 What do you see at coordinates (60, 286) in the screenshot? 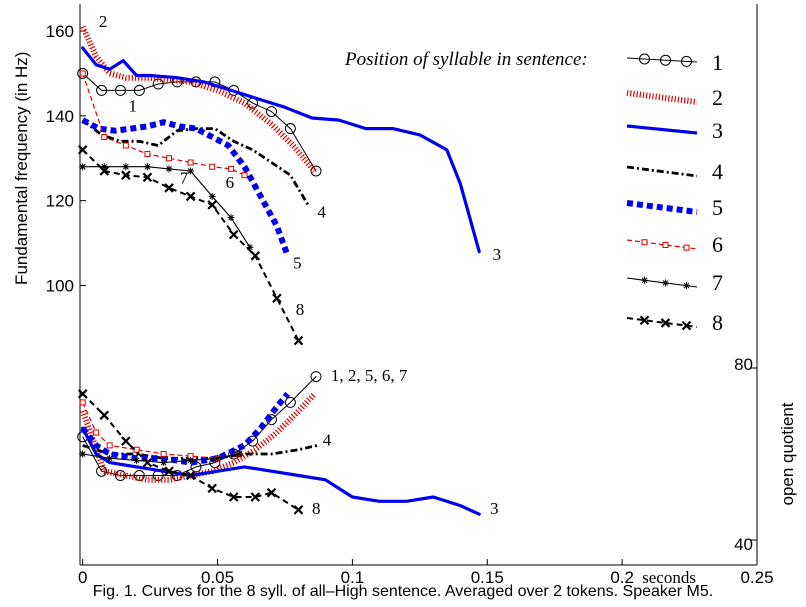
I see `f0-tick-label: 100` at bounding box center [60, 286].